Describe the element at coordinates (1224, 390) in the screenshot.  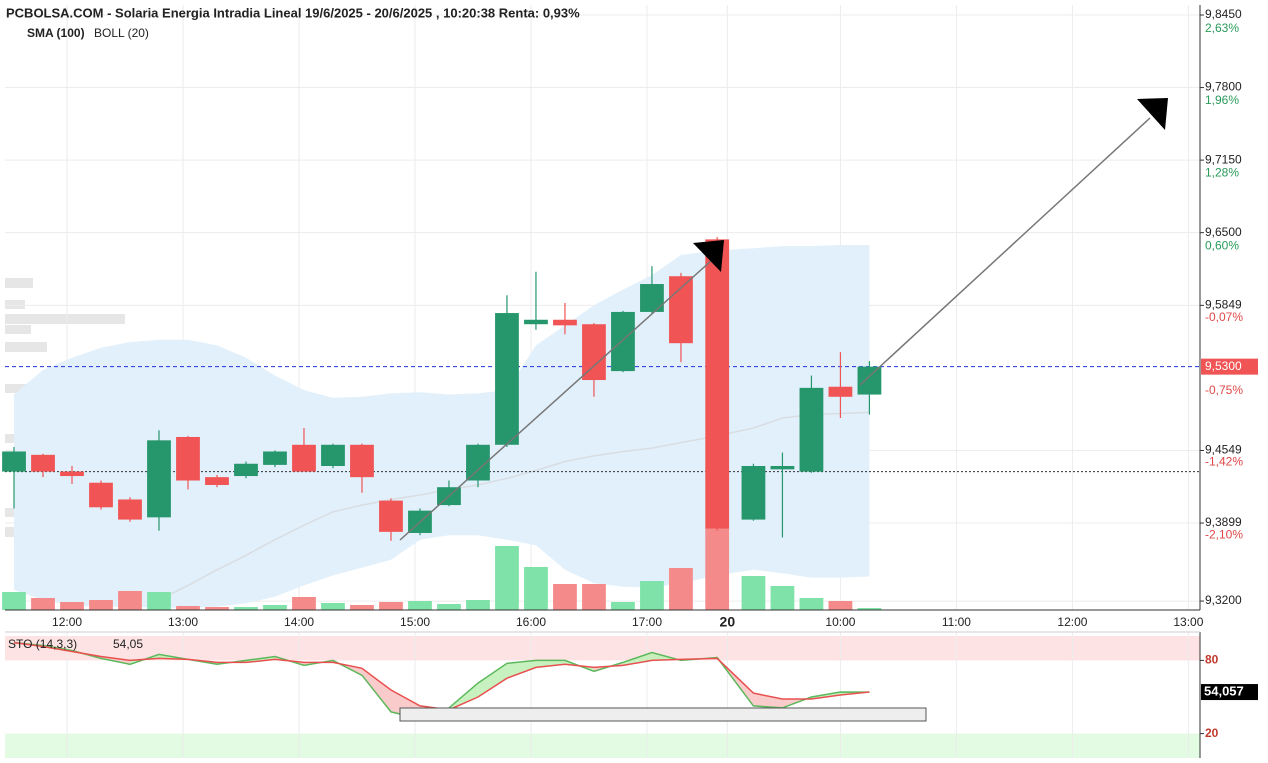
I see `y2-tick-label: -0,75%` at that location.